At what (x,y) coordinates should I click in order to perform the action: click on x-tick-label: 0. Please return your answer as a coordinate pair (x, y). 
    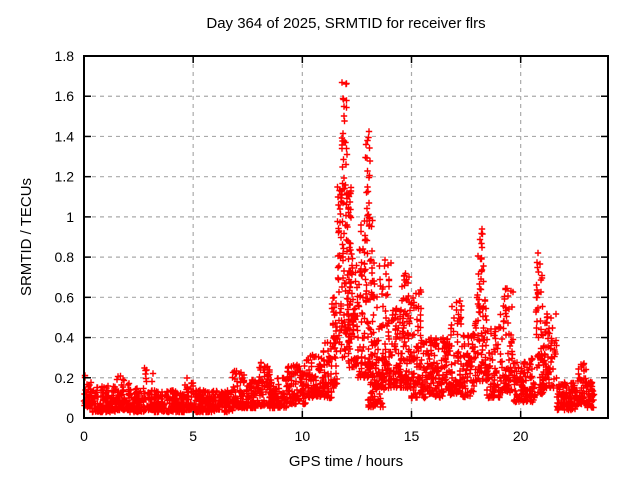
    Looking at the image, I should click on (84, 436).